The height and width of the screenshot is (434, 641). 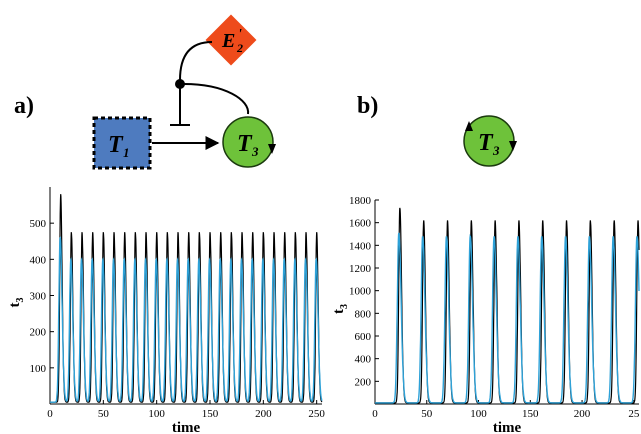 What do you see at coordinates (437, 130) in the screenshot?
I see `panel-b-diagram: b) T 3` at bounding box center [437, 130].